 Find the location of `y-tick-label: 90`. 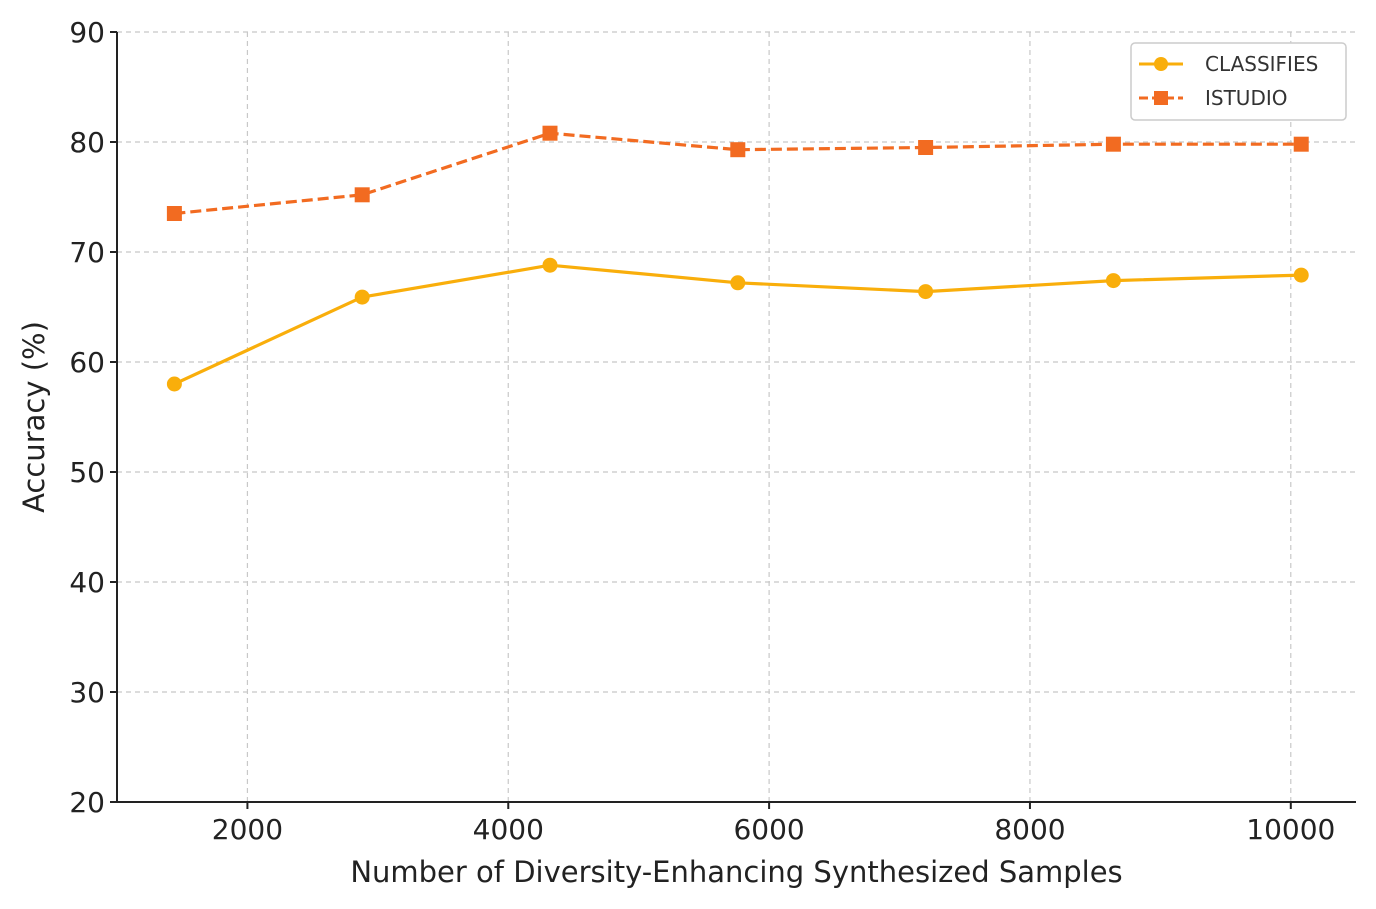

y-tick-label: 90 is located at coordinates (87, 32).